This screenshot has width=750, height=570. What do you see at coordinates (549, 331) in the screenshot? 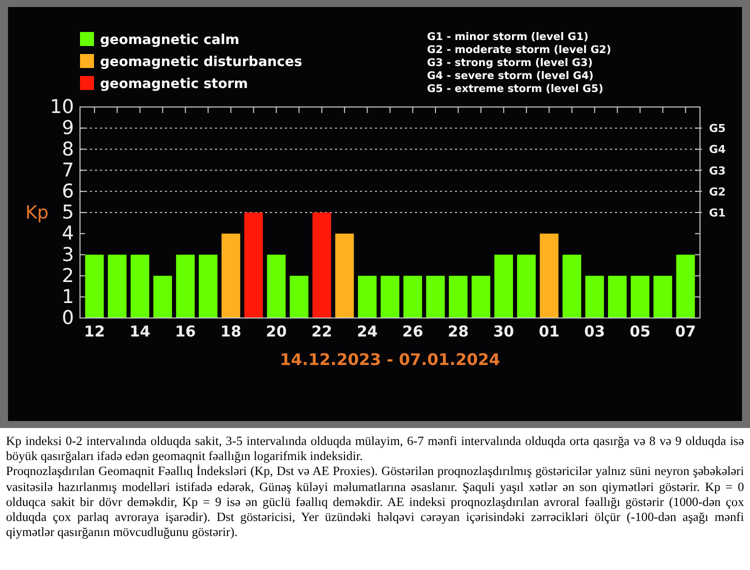
I see `x-tick-label: 01` at bounding box center [549, 331].